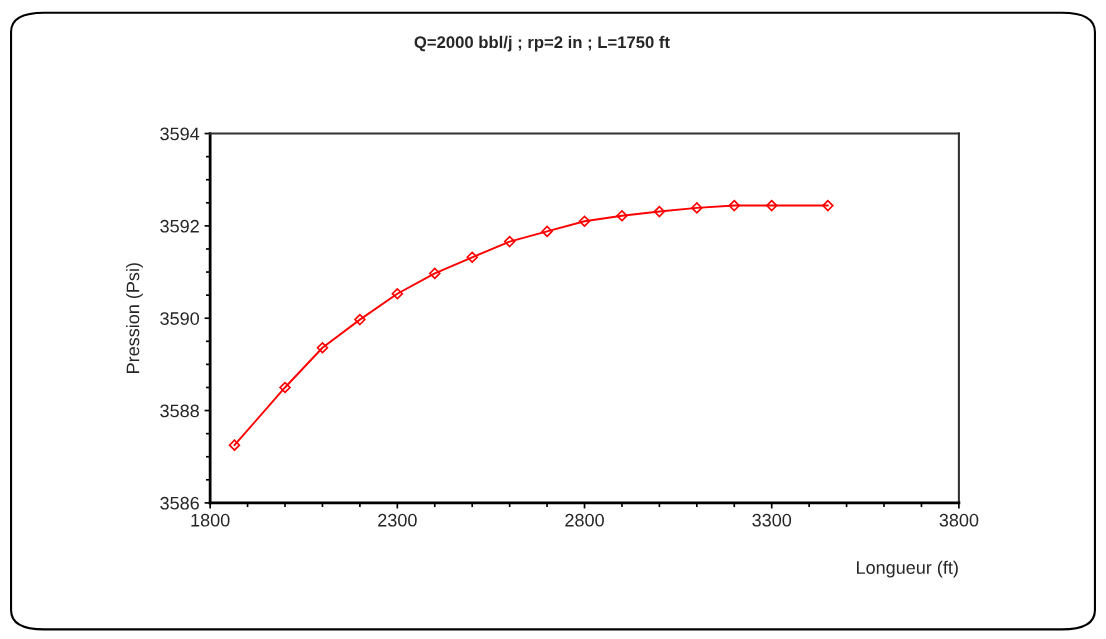  What do you see at coordinates (179, 503) in the screenshot?
I see `y-tick-label: 3586` at bounding box center [179, 503].